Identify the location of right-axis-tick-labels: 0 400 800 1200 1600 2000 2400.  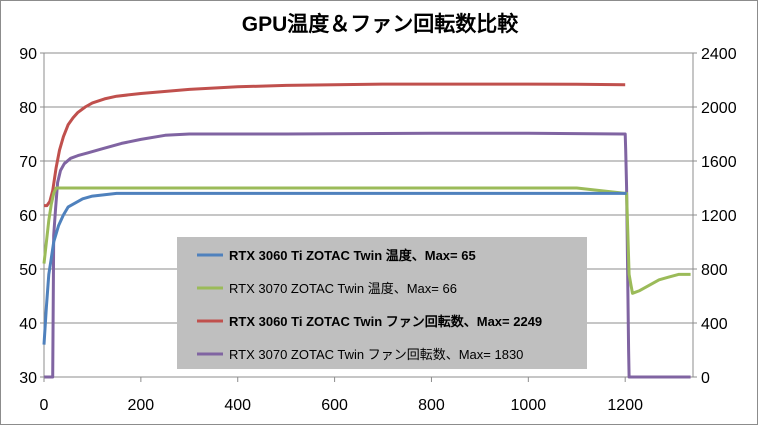
(715, 216).